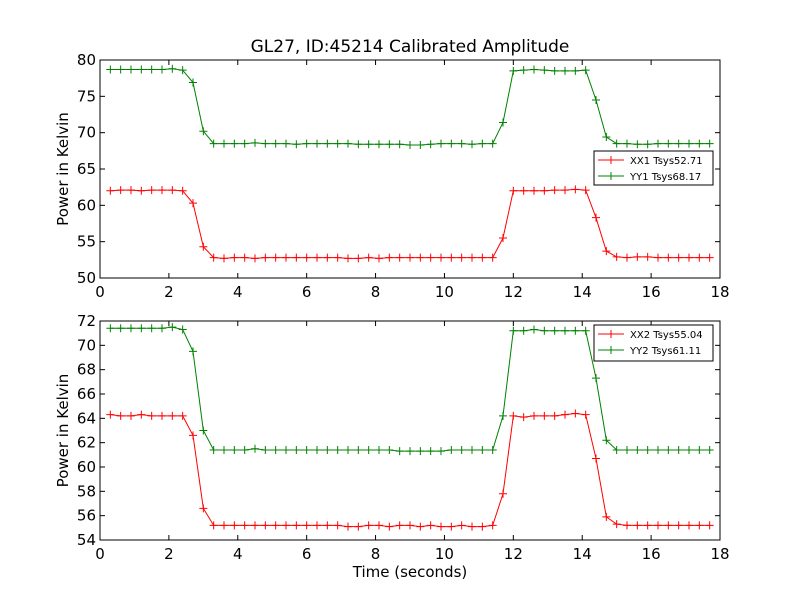 The height and width of the screenshot is (605, 800). I want to click on x-tick-label: 12, so click(513, 292).